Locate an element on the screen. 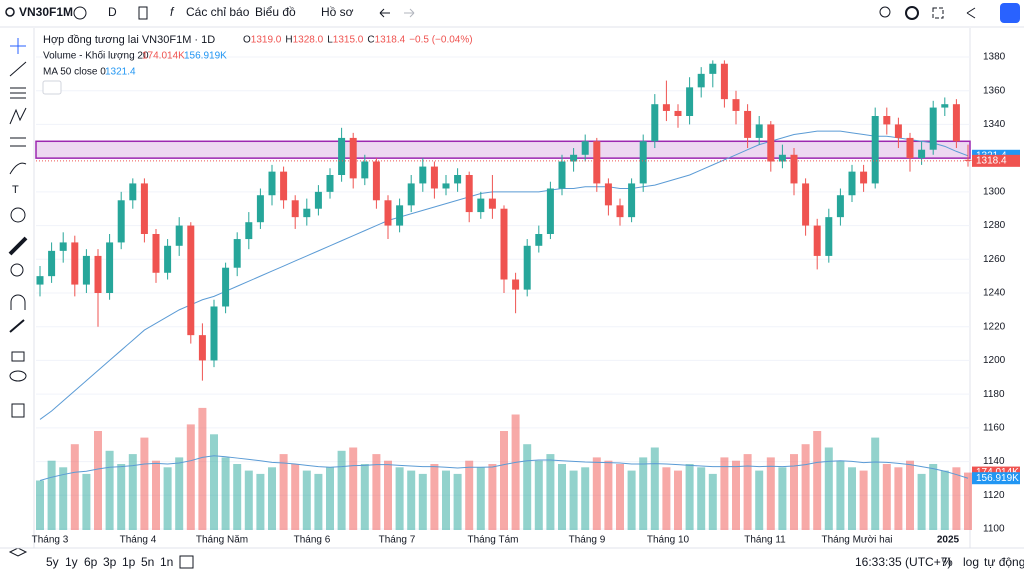 The width and height of the screenshot is (1024, 581). screener-icon is located at coordinates (885, 12).